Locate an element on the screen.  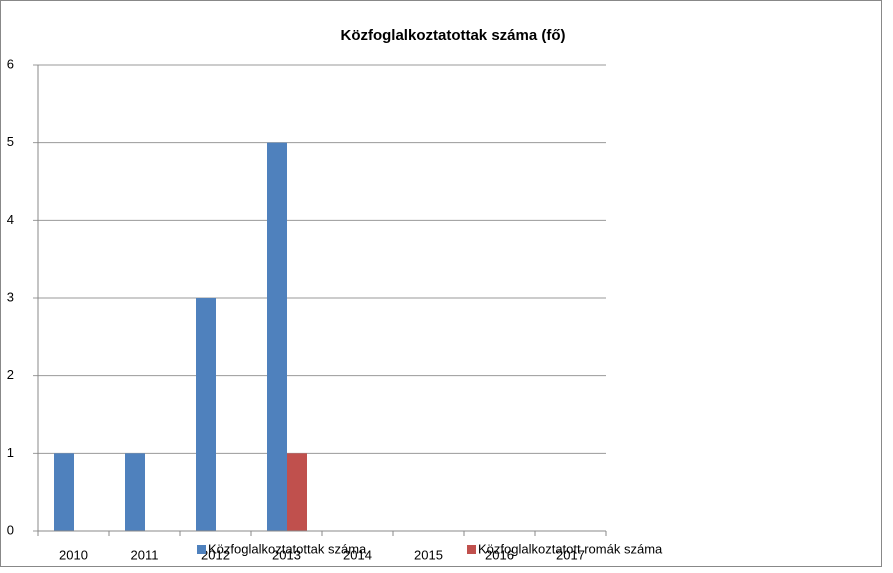
x-tick-label: 2016 is located at coordinates (499, 554).